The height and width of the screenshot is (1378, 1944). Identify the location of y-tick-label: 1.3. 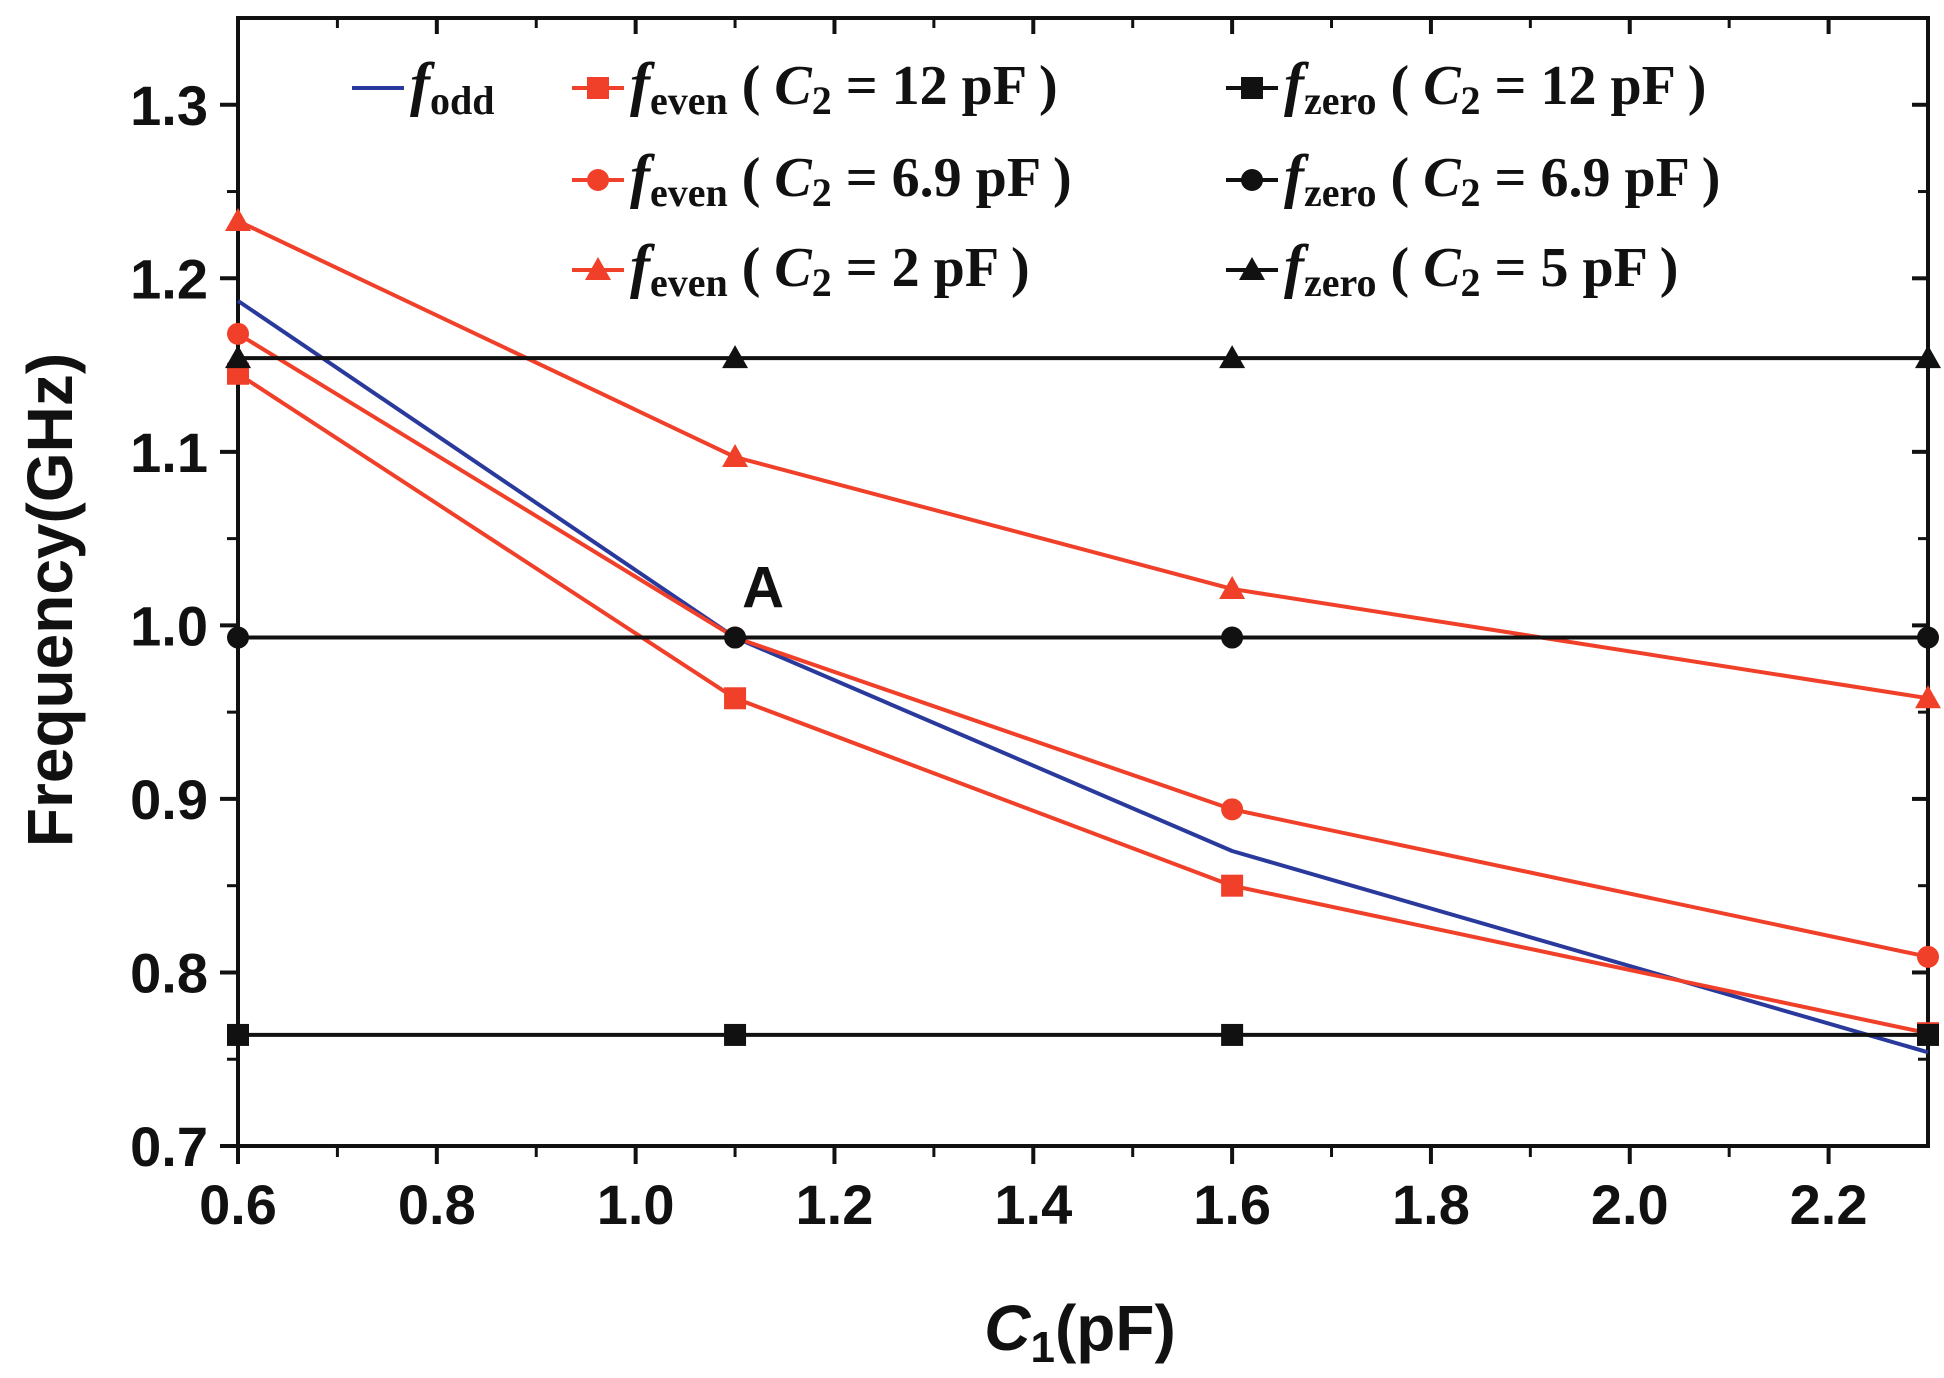
(169, 105).